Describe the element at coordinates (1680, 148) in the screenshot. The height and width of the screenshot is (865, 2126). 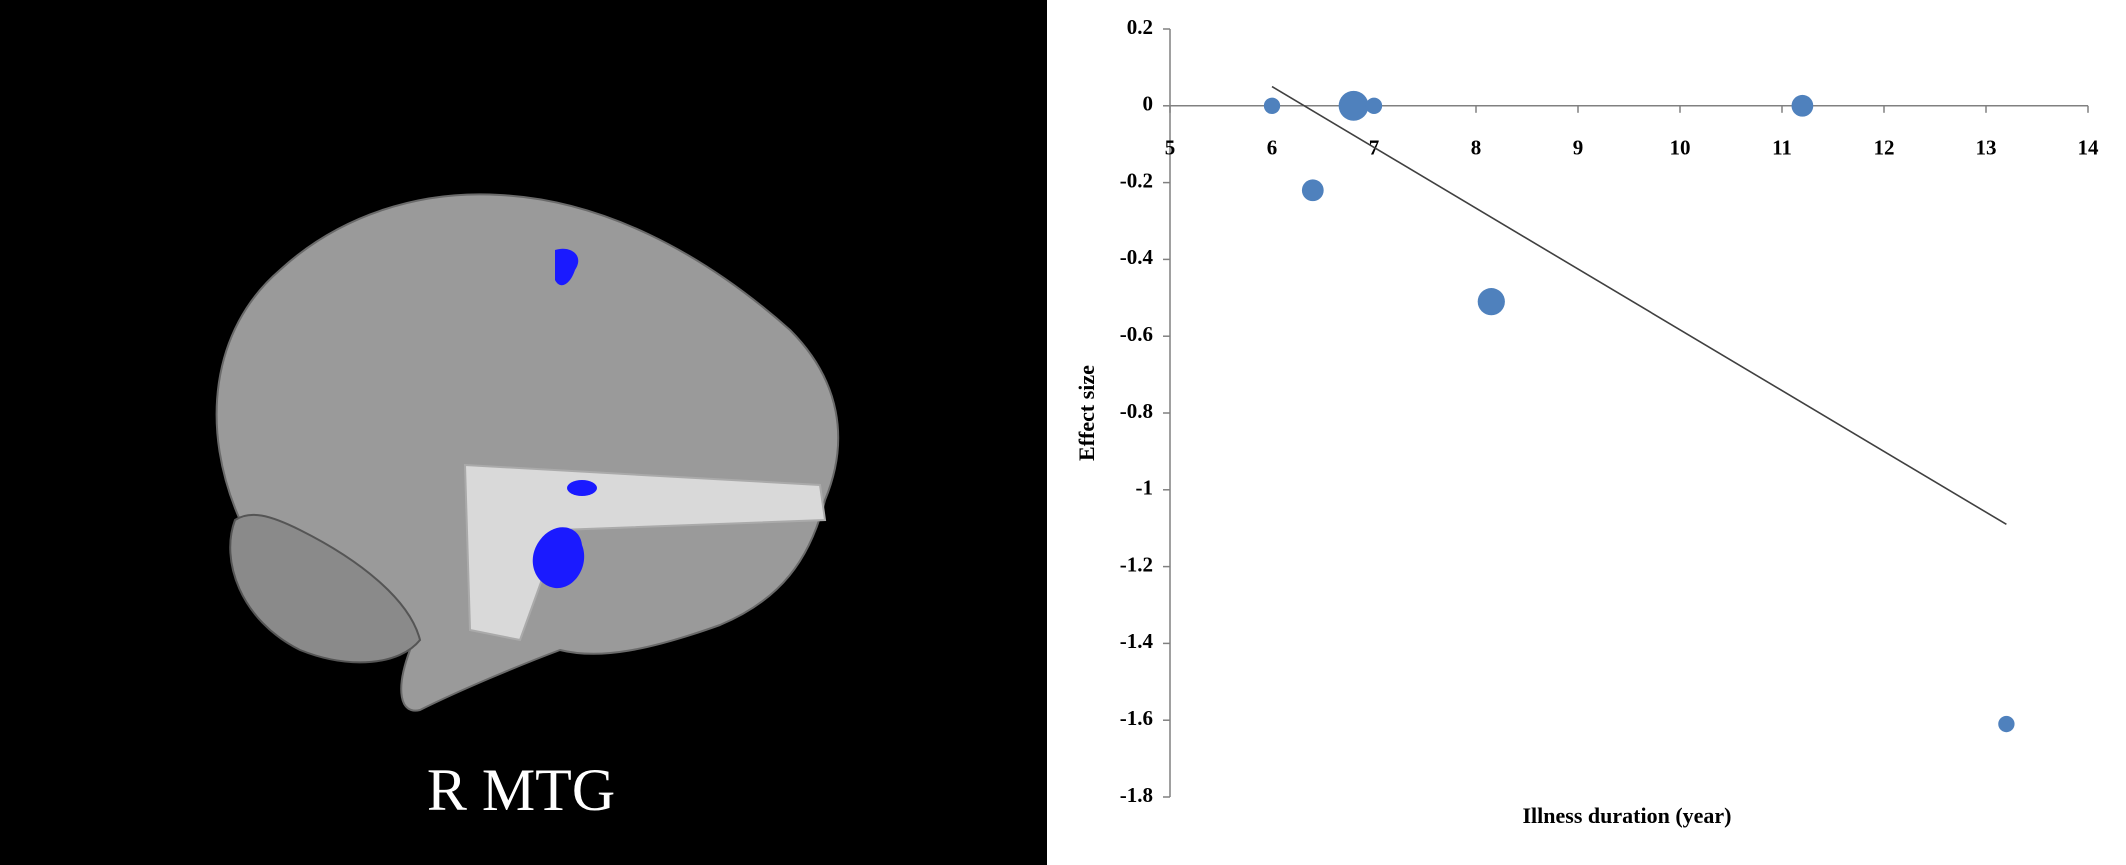
I see `x-tick-label: 10` at that location.